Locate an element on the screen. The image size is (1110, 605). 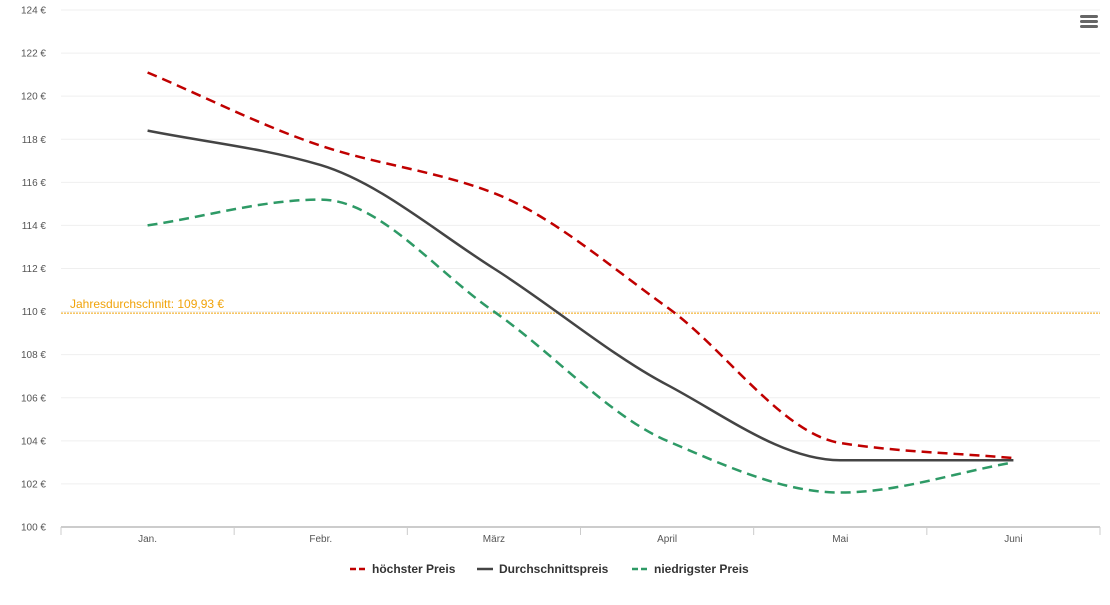
y-tick-label: 100 € is located at coordinates (33, 528).